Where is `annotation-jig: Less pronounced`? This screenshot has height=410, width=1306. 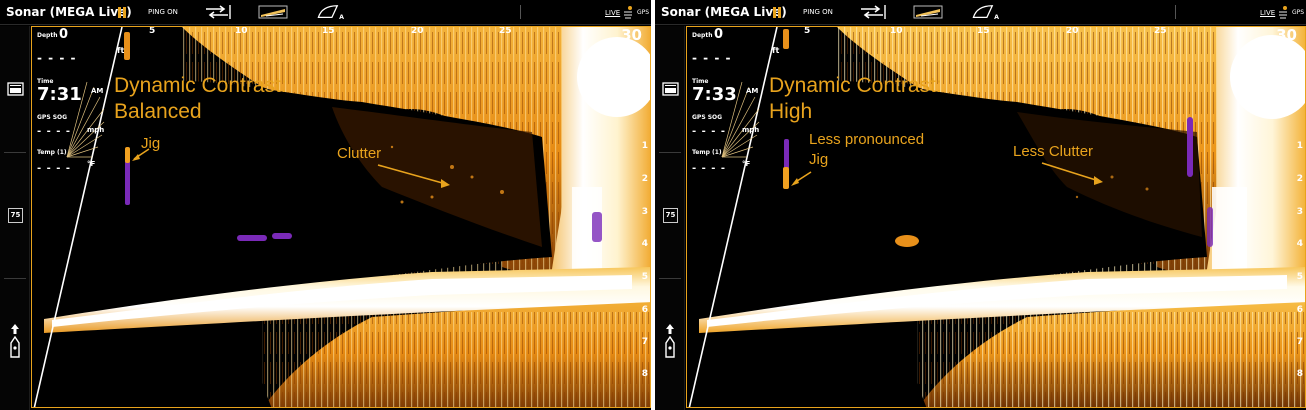
annotation-jig: Less pronounced is located at coordinates (867, 139).